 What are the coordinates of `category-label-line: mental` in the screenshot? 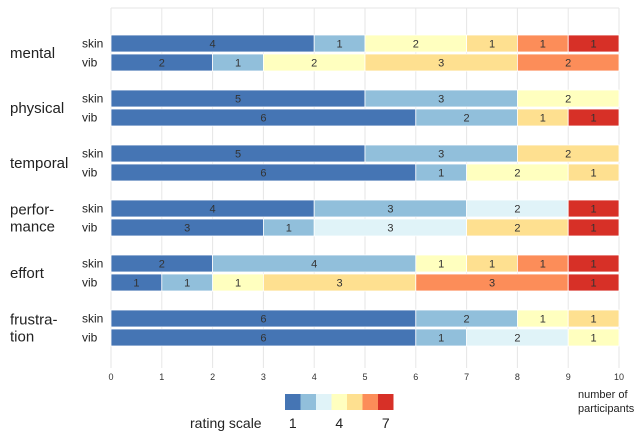 It's located at (32, 53).